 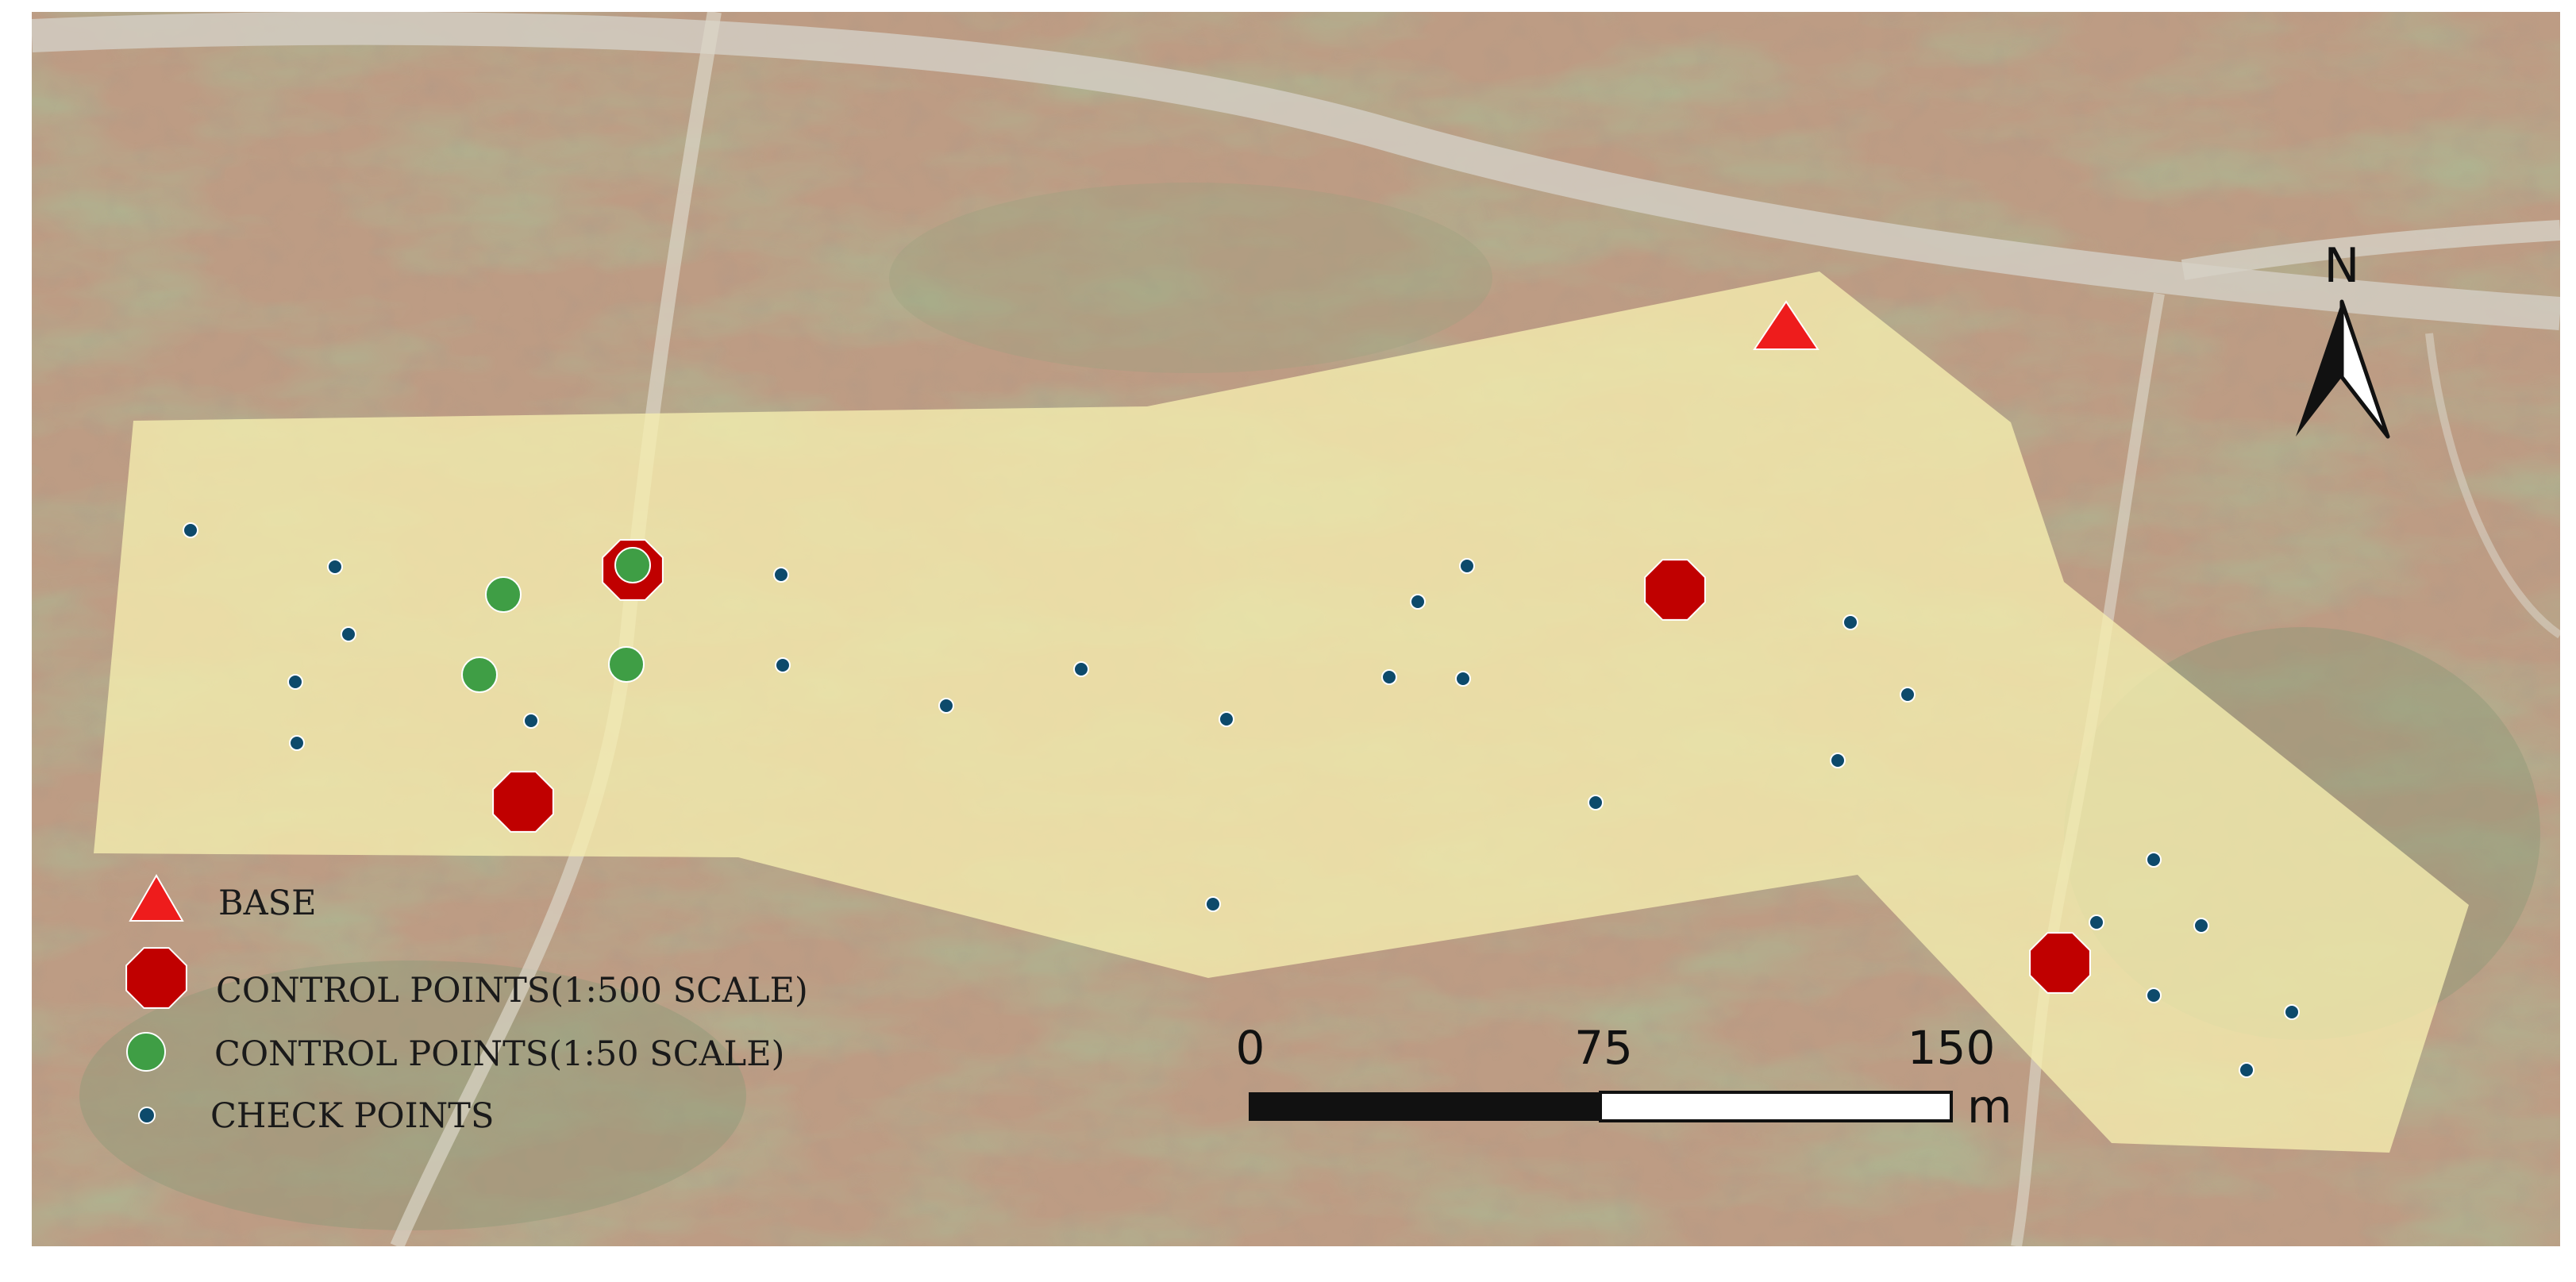 What do you see at coordinates (156, 898) in the screenshot?
I see `red-triangle-icon` at bounding box center [156, 898].